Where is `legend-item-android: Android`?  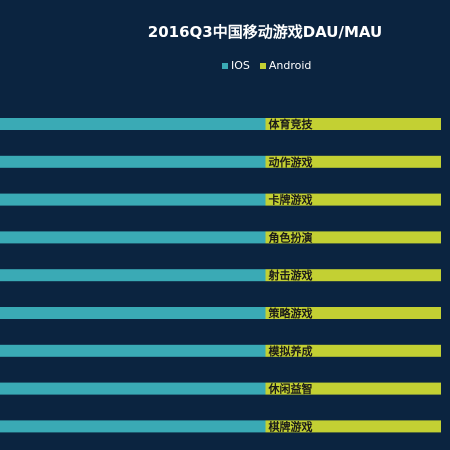
legend-item-android: Android is located at coordinates (285, 65).